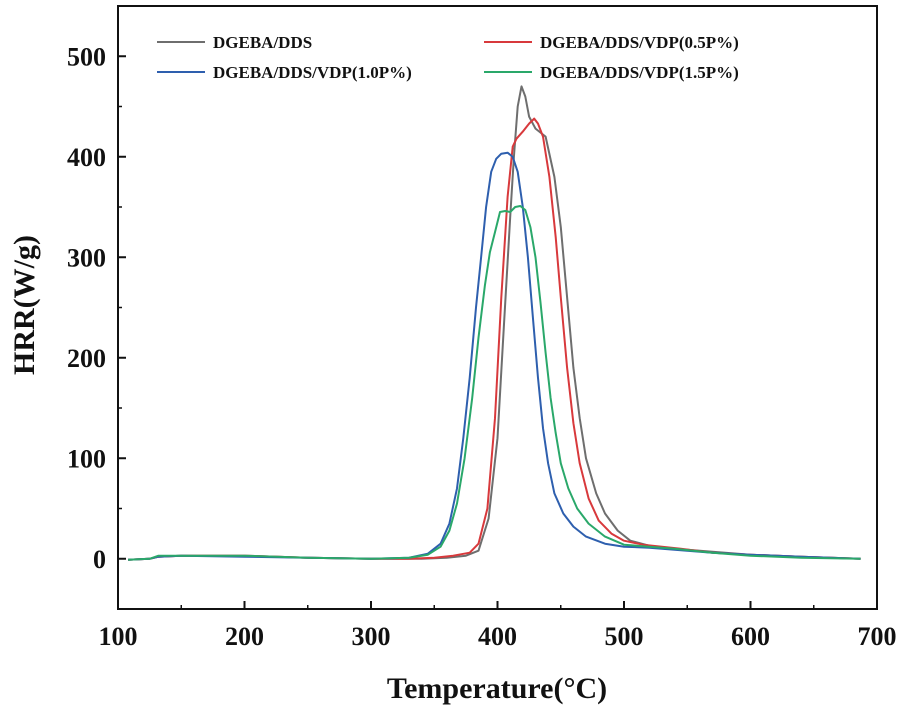 The width and height of the screenshot is (900, 709). What do you see at coordinates (86, 458) in the screenshot?
I see `y-tick-label: 100` at bounding box center [86, 458].